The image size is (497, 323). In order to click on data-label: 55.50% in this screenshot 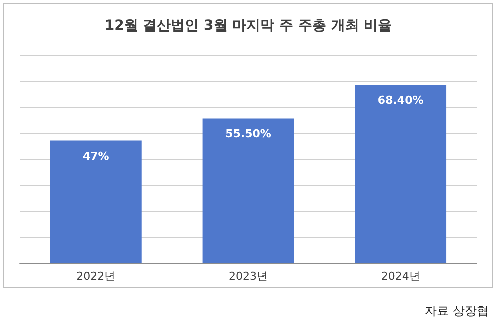, I will do `click(249, 134)`.